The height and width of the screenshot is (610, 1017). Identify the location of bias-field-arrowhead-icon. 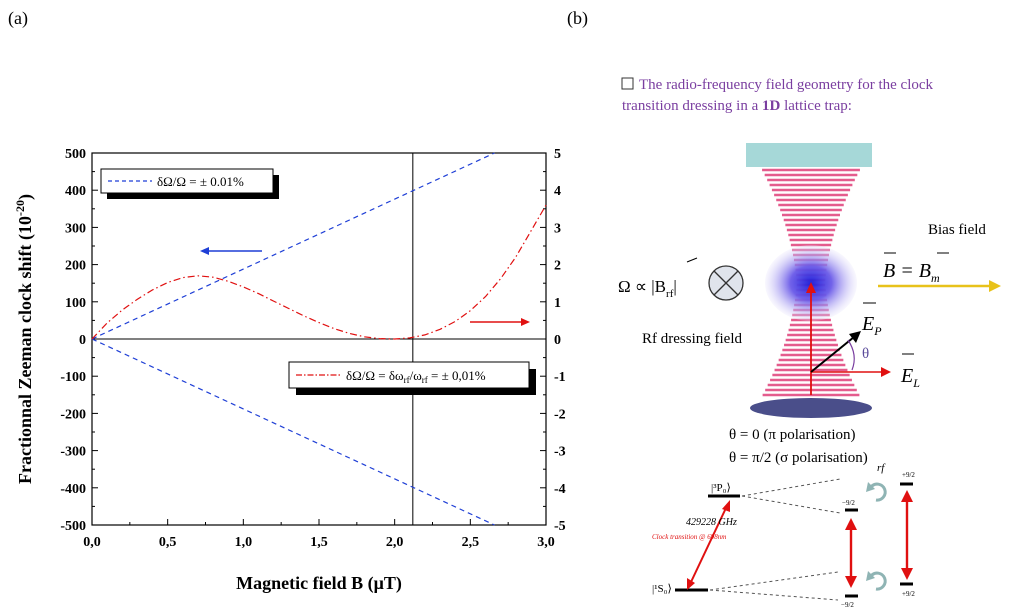
(995, 286).